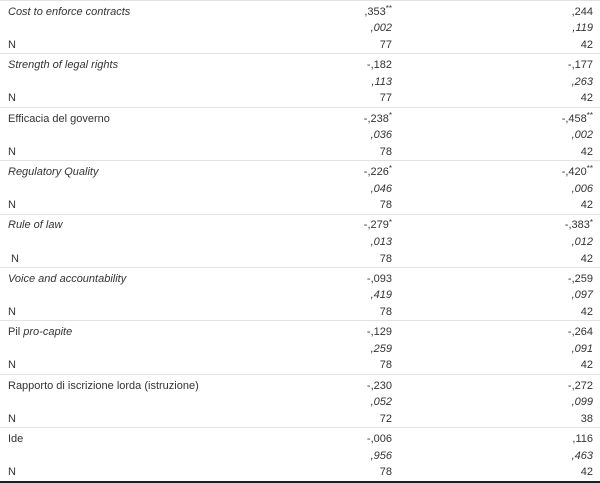 Image resolution: width=600 pixels, height=483 pixels. Describe the element at coordinates (35, 225) in the screenshot. I see `variable-label-italic: Rule of law` at that location.